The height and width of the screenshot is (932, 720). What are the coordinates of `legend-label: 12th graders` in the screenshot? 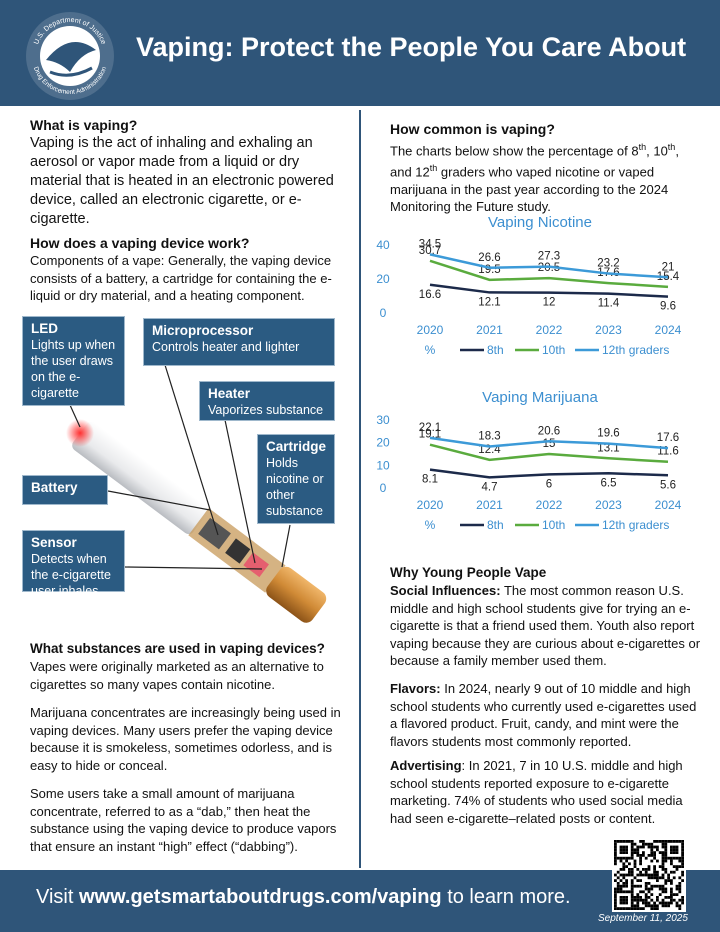 It's located at (635, 525).